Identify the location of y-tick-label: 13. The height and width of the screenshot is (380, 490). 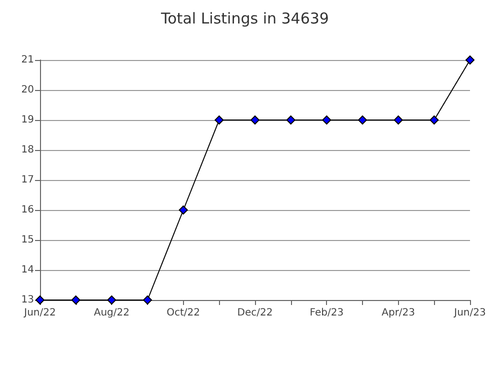
(27, 300).